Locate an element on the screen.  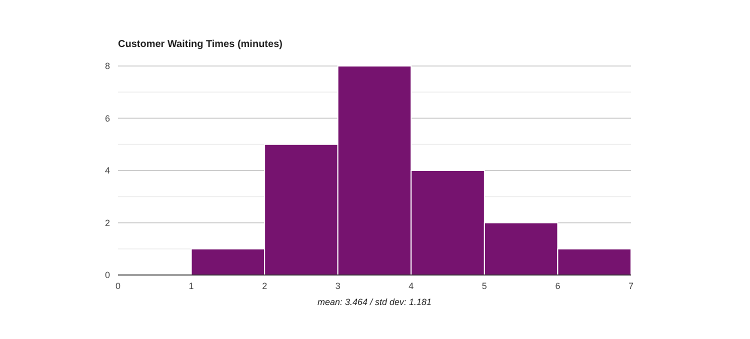
y-tick-label: 0 is located at coordinates (107, 275).